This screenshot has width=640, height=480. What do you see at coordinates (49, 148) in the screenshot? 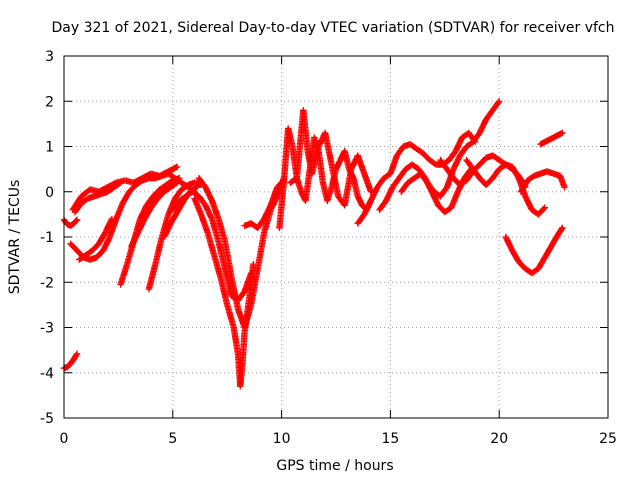
I see `y-tick-label: 1` at bounding box center [49, 148].